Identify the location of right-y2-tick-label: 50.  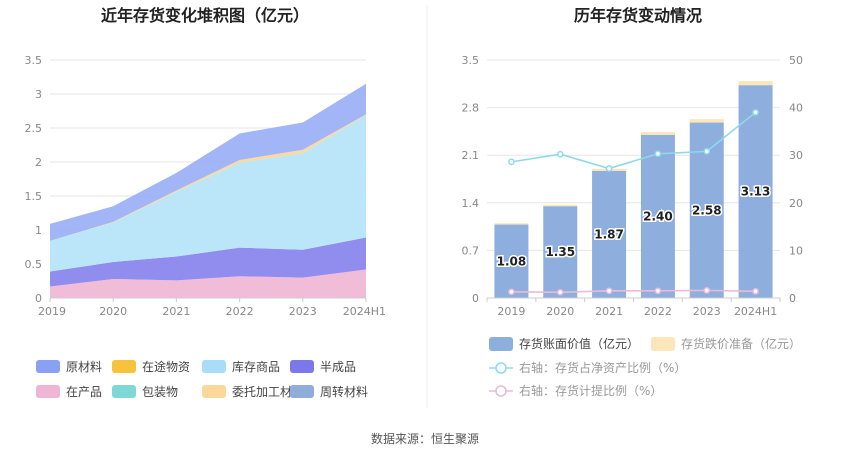
(796, 60).